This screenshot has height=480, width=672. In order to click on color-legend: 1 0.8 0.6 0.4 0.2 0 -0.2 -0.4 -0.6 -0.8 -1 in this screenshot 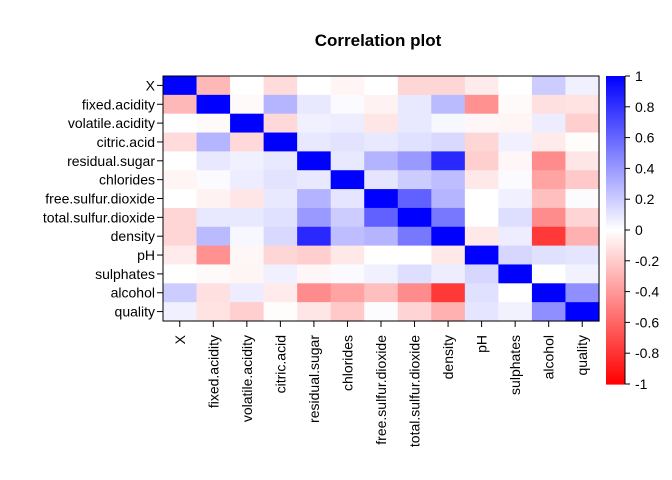, I will do `click(632, 230)`.